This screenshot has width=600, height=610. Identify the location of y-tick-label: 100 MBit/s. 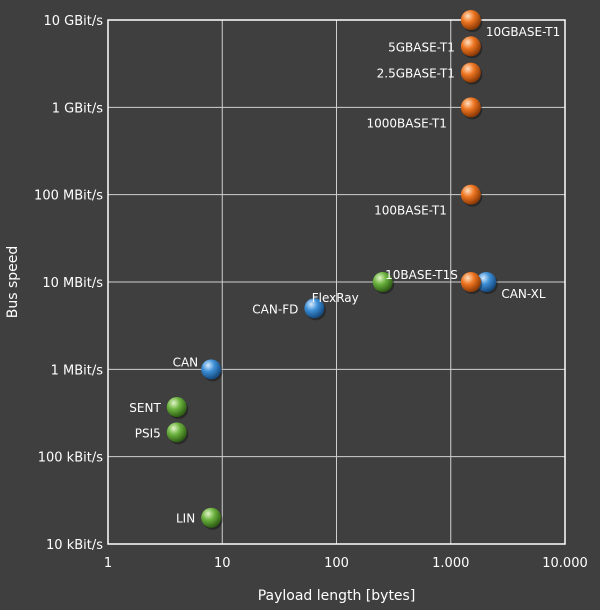
(68, 196).